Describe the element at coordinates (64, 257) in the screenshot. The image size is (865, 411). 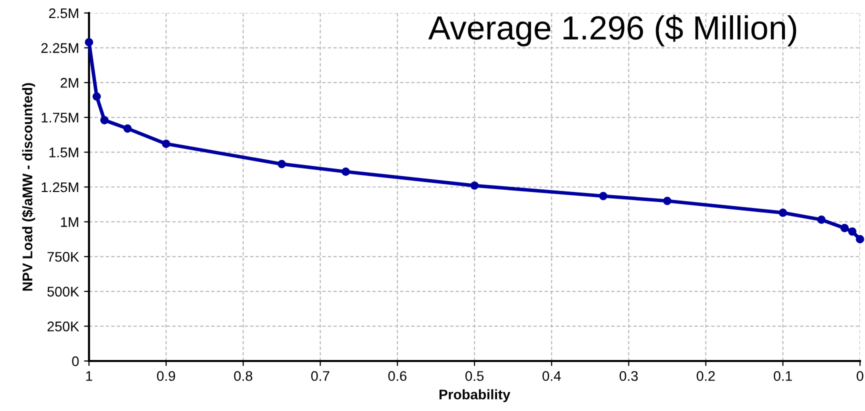
I see `y-tick-label: 750K` at that location.